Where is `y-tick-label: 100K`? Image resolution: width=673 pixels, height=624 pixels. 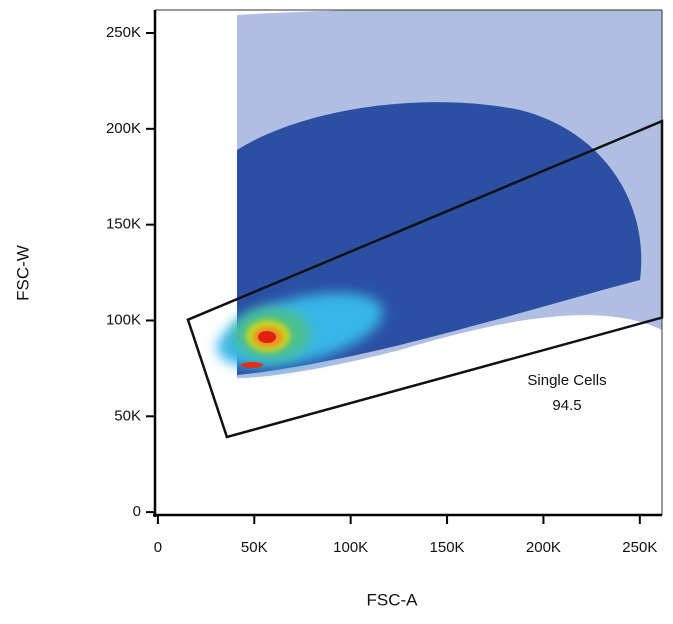
y-tick-label: 100K is located at coordinates (123, 319).